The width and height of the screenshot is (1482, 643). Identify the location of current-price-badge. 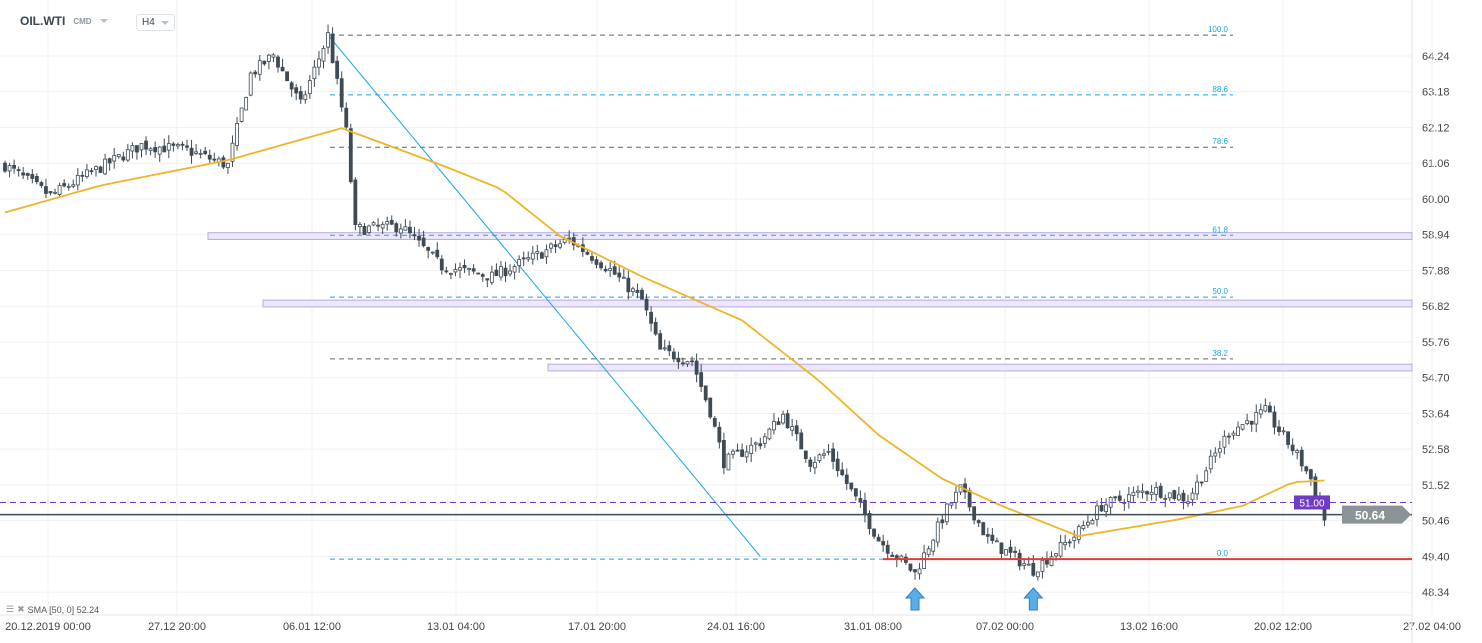
(1376, 514).